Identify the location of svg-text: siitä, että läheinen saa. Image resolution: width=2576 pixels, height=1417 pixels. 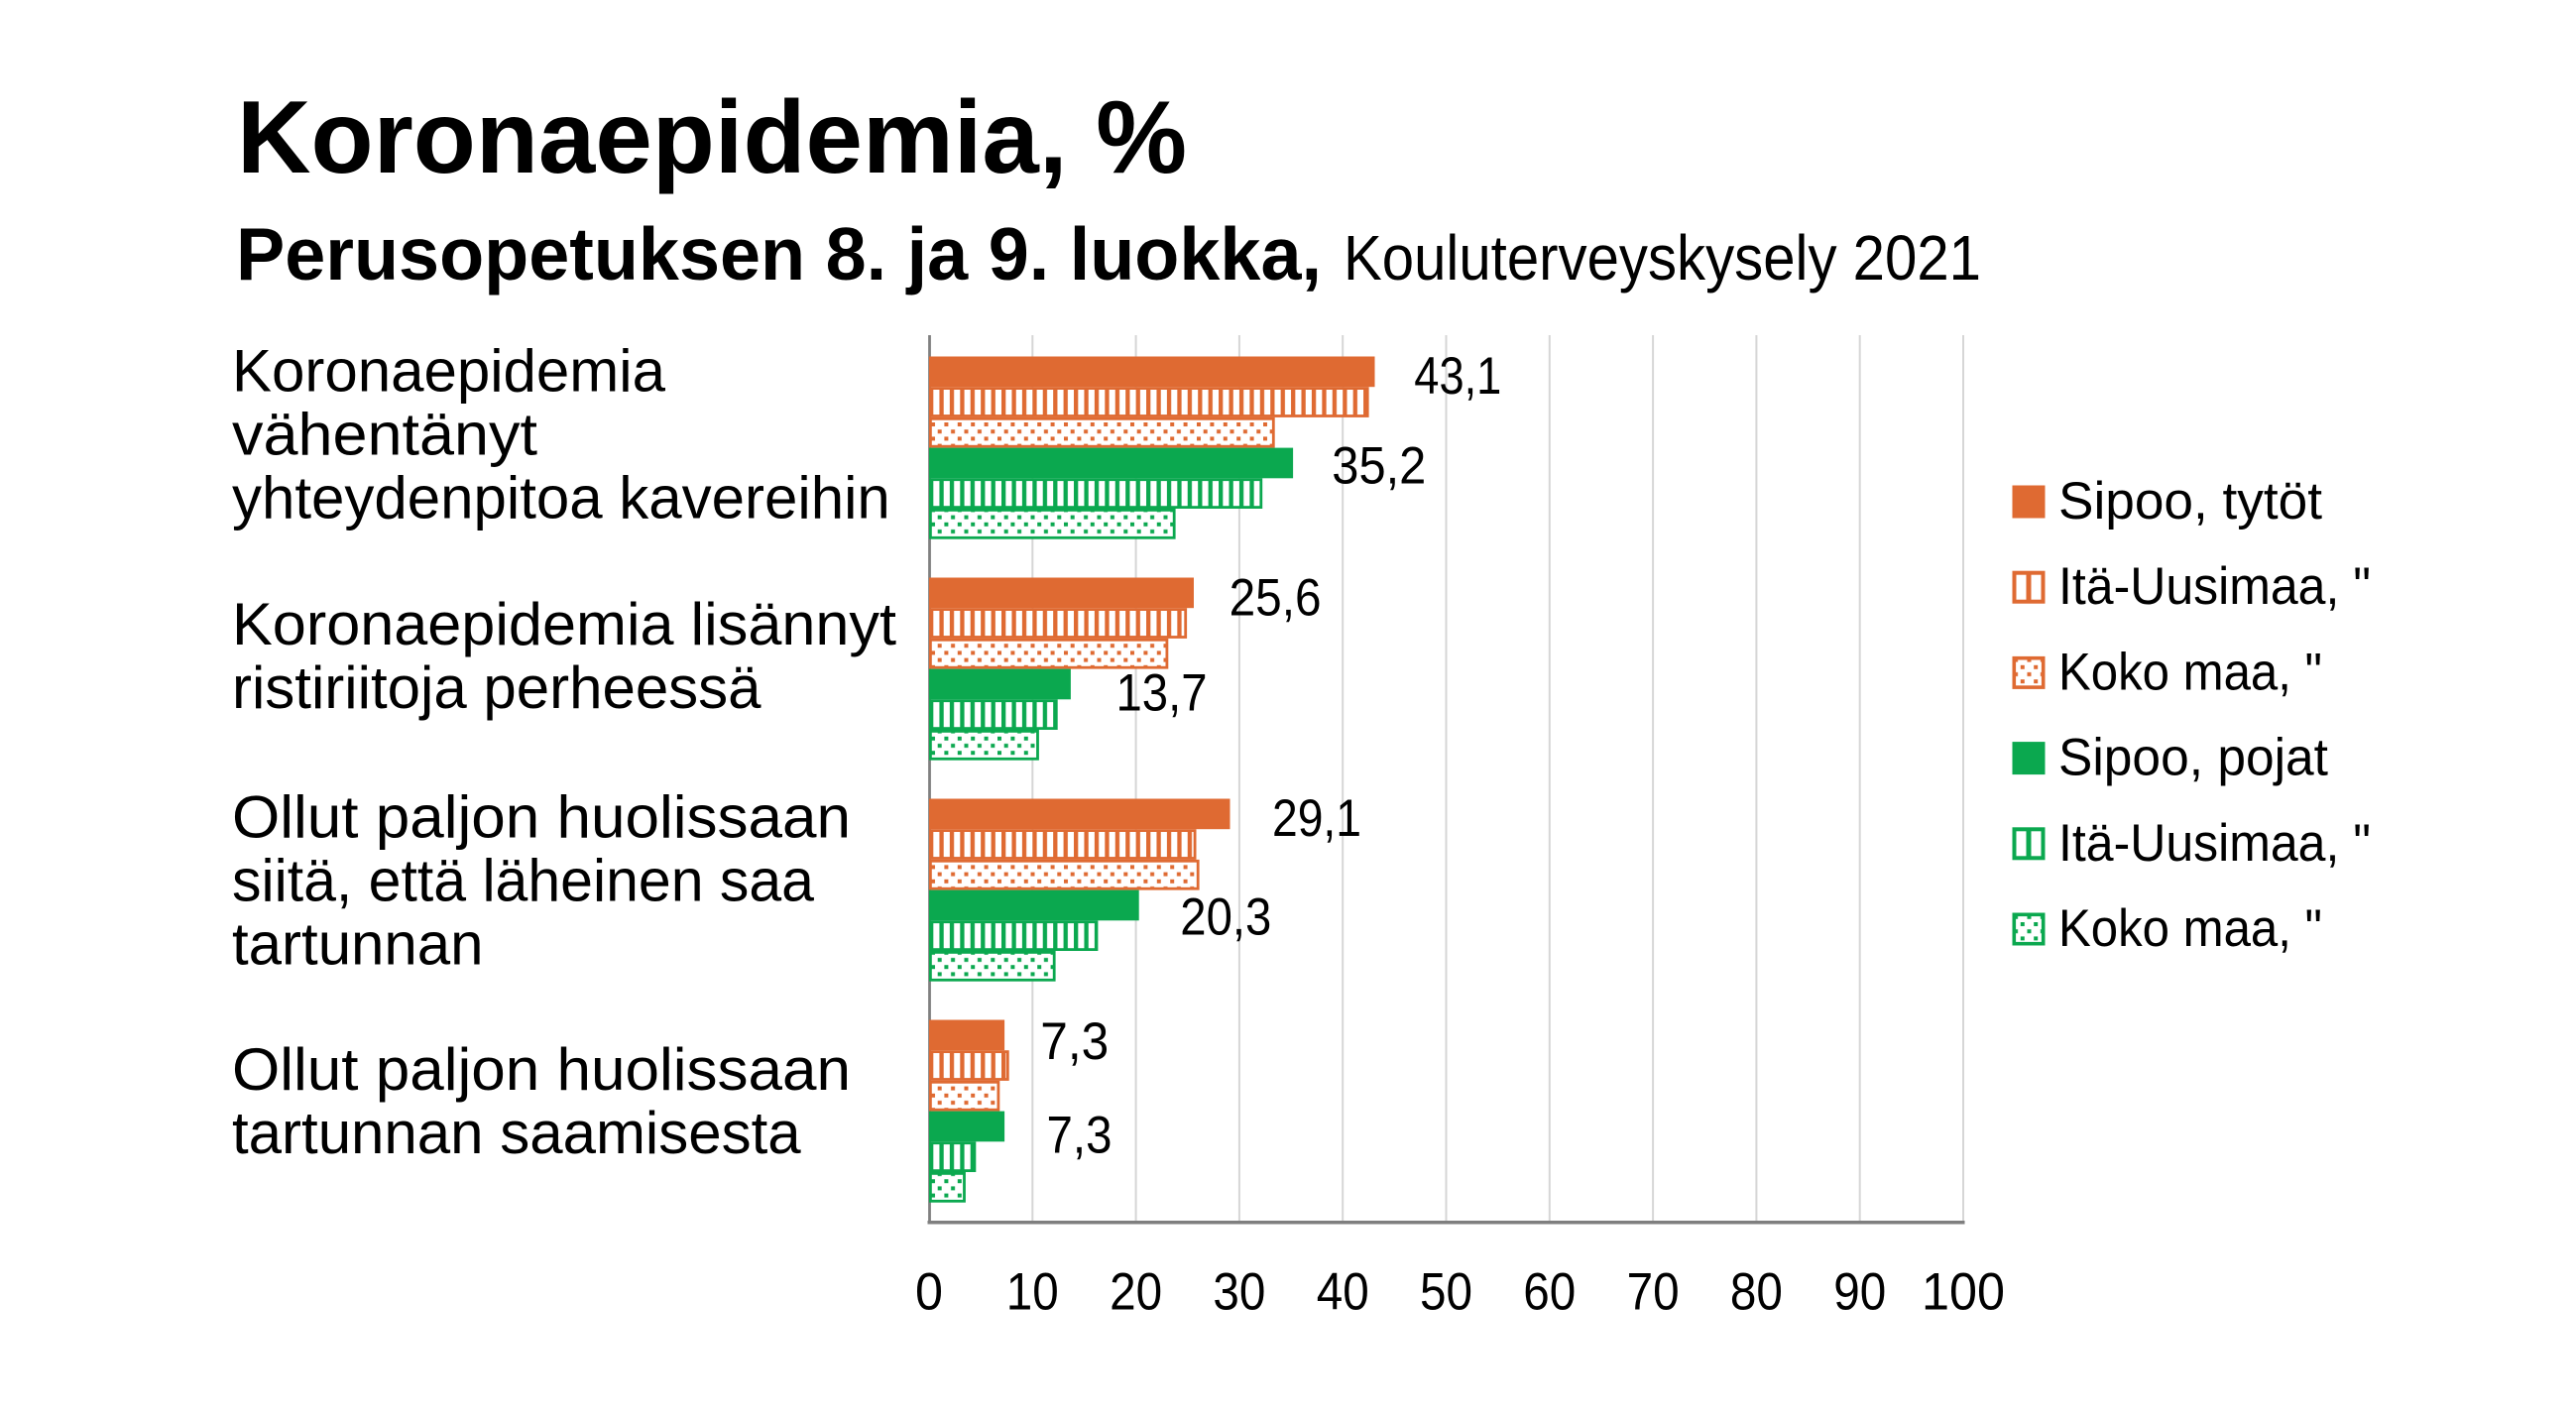
(524, 880).